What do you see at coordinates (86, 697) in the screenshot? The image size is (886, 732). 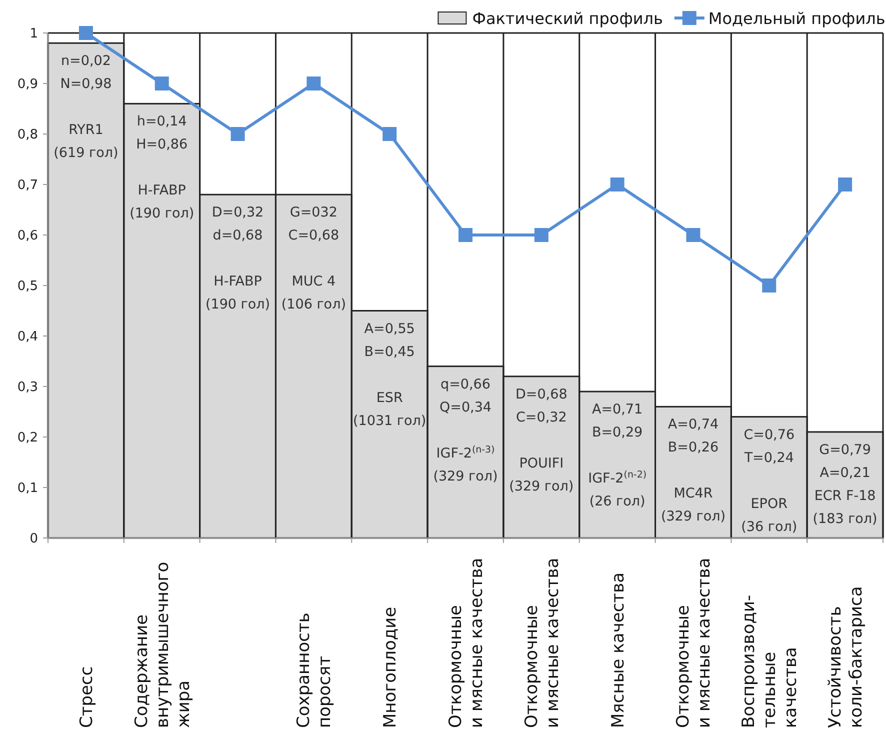 I see `x-tick-label: Стресс` at bounding box center [86, 697].